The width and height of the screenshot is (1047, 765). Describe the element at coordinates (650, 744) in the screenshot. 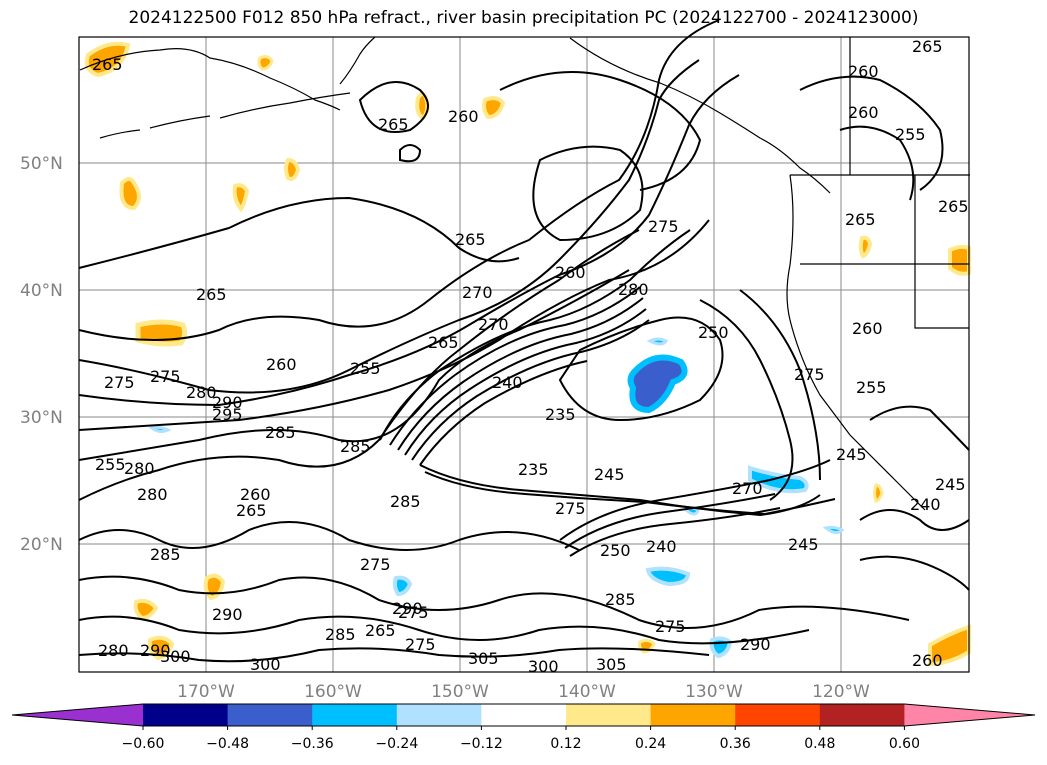

I see `colorbar-tick-label: 0.24` at that location.